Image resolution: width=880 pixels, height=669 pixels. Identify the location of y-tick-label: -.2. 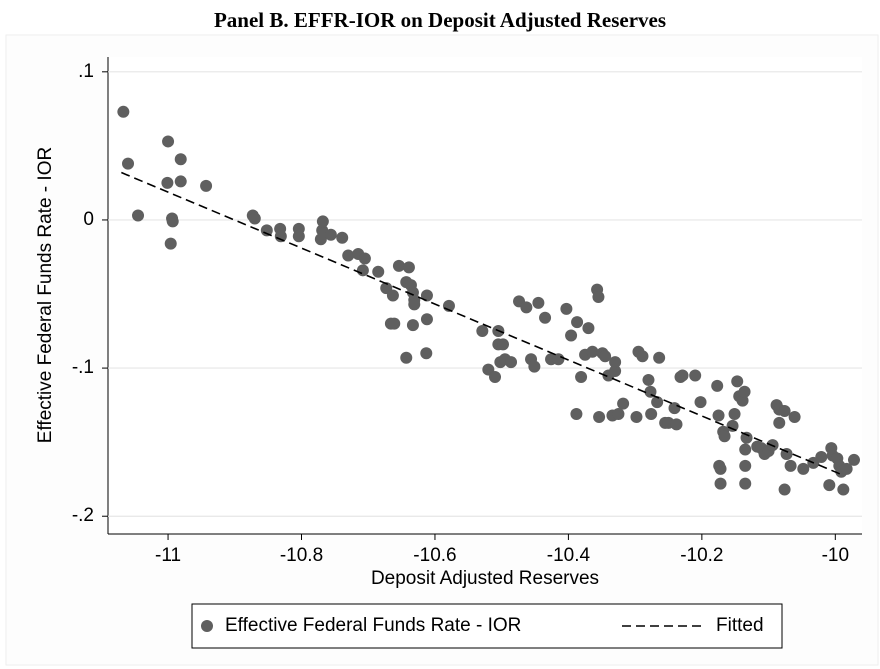
(83, 515).